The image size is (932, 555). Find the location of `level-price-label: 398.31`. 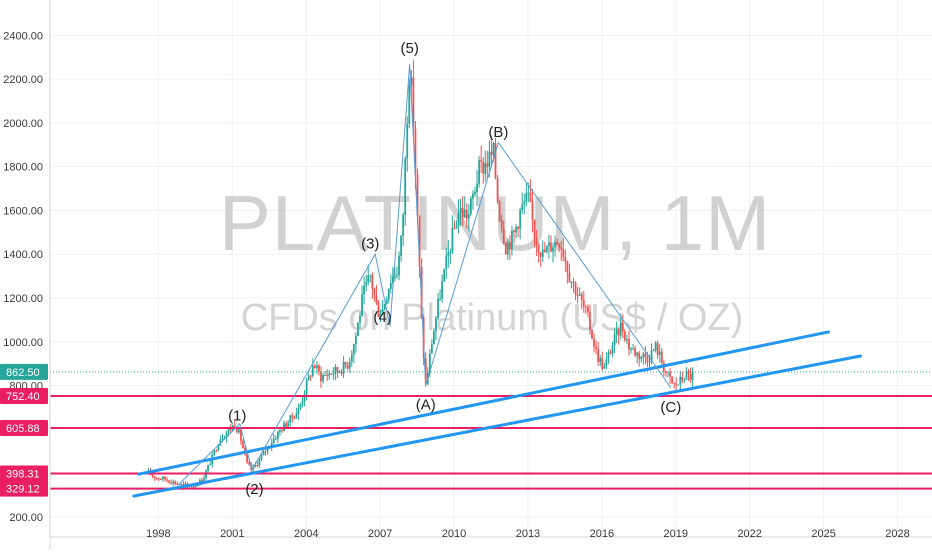

level-price-label: 398.31 is located at coordinates (23, 474).